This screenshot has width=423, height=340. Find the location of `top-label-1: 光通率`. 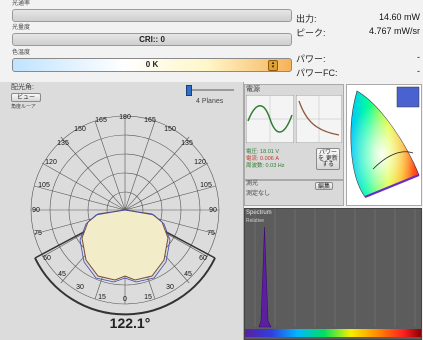

top-label-1: 光通率 is located at coordinates (21, 4).